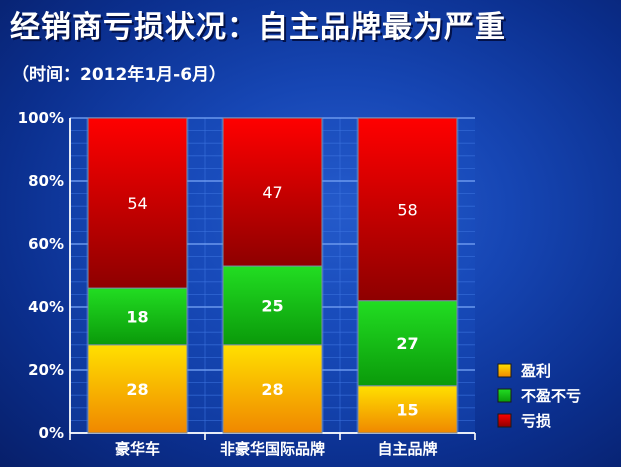  What do you see at coordinates (407, 449) in the screenshot?
I see `category-label: 自主品牌` at bounding box center [407, 449].